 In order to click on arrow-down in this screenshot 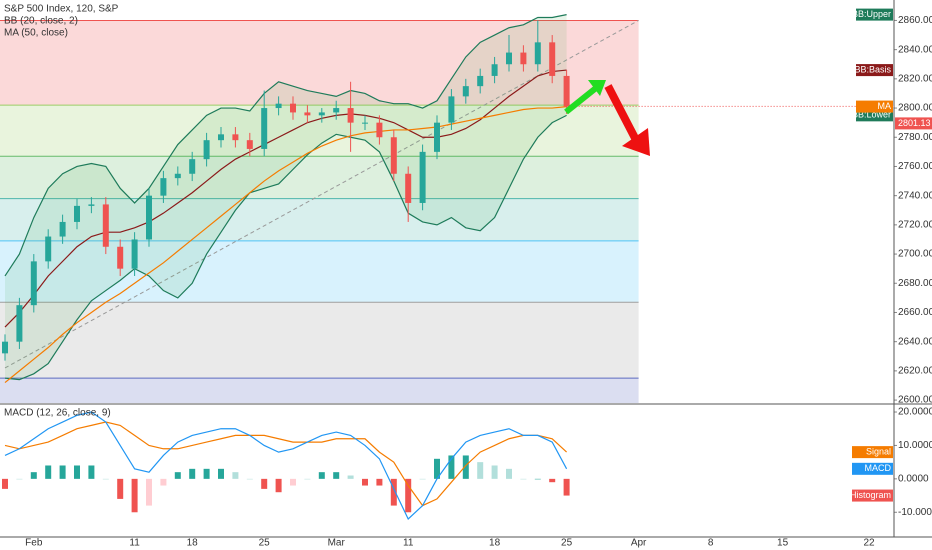, I will do `click(622, 113)`.